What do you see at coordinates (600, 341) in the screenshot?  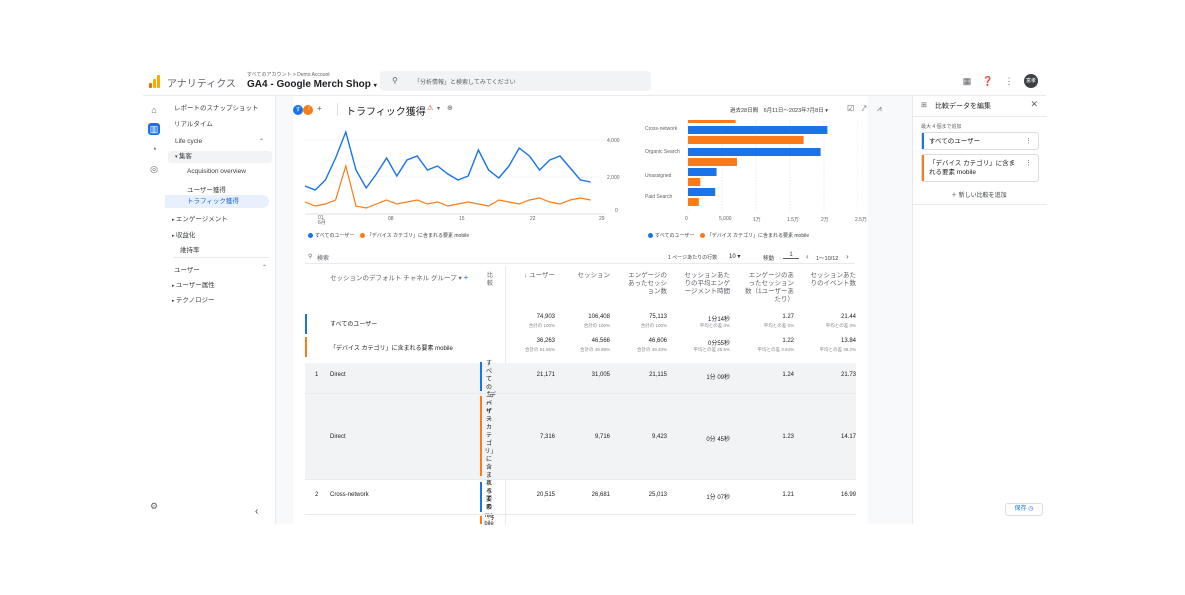 I see `total-cell: 46,566` at bounding box center [600, 341].